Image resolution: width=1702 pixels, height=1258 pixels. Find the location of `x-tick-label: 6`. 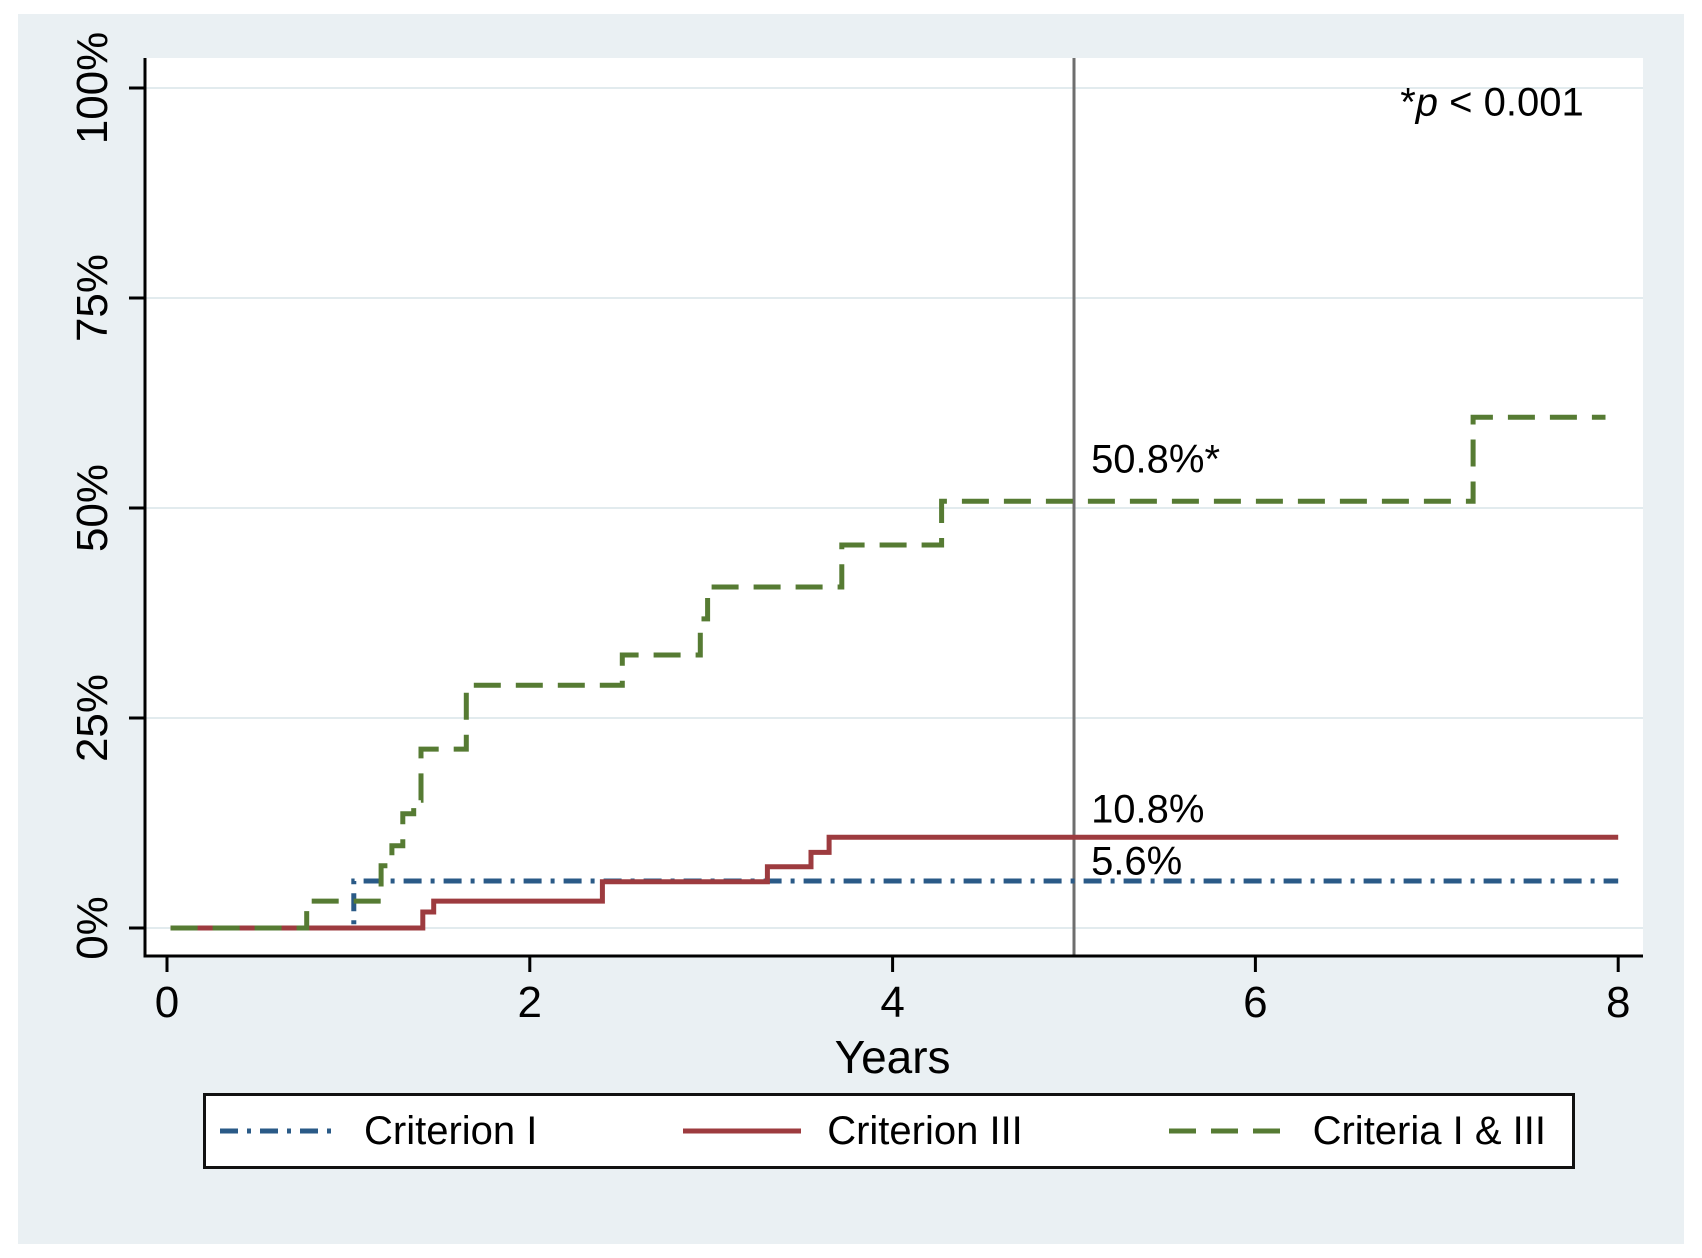

x-tick-label: 6 is located at coordinates (1255, 1002).